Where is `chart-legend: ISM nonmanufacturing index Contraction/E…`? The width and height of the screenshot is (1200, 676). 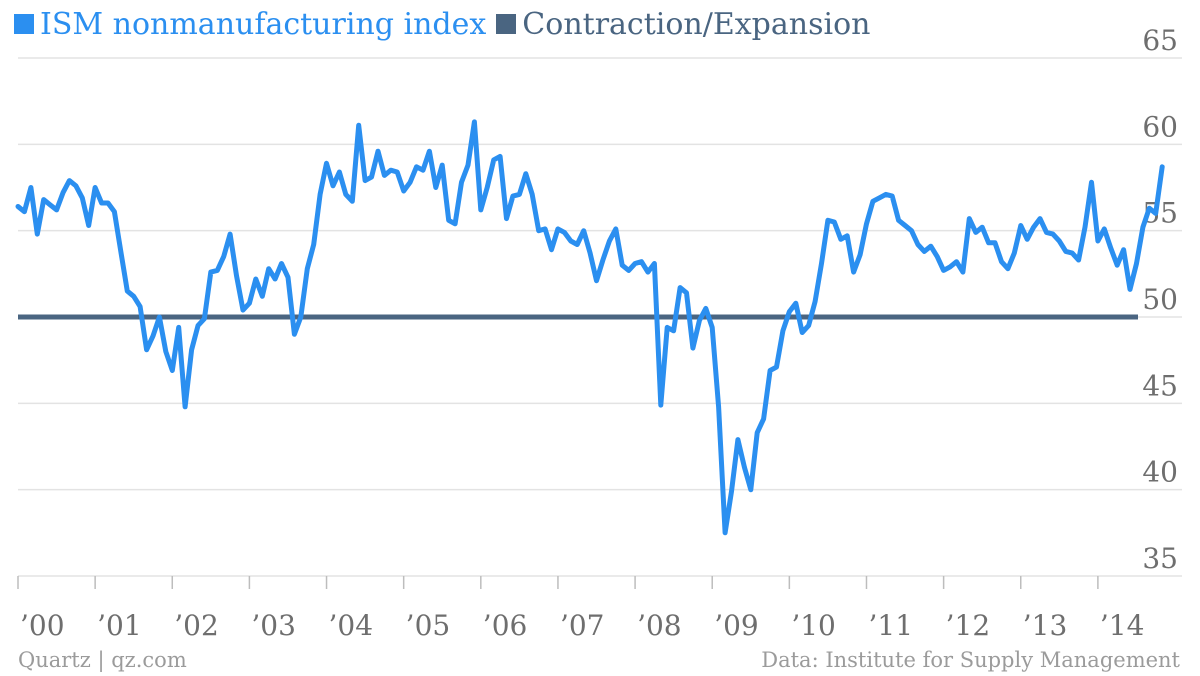
chart-legend: ISM nonmanufacturing index Contraction/E… is located at coordinates (447, 24).